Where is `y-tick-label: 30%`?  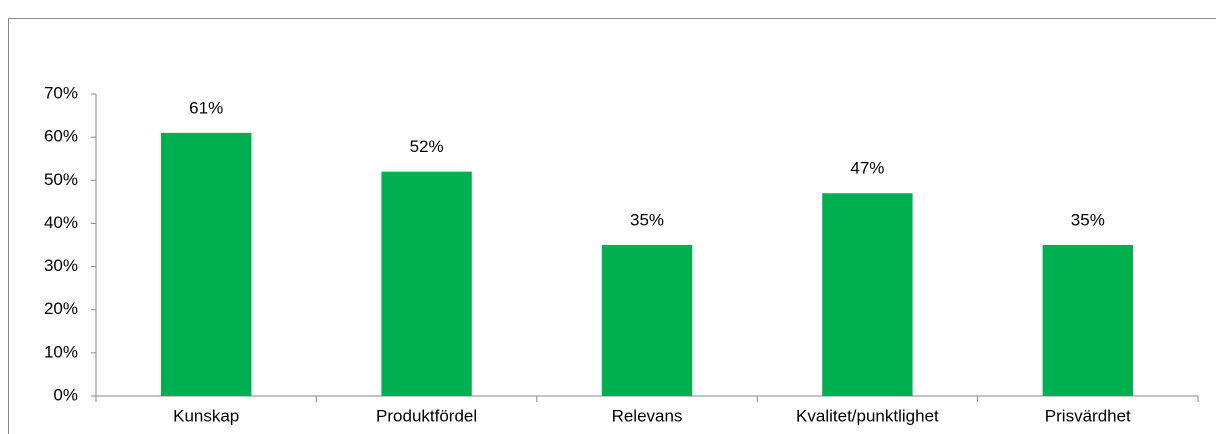
y-tick-label: 30% is located at coordinates (61, 265).